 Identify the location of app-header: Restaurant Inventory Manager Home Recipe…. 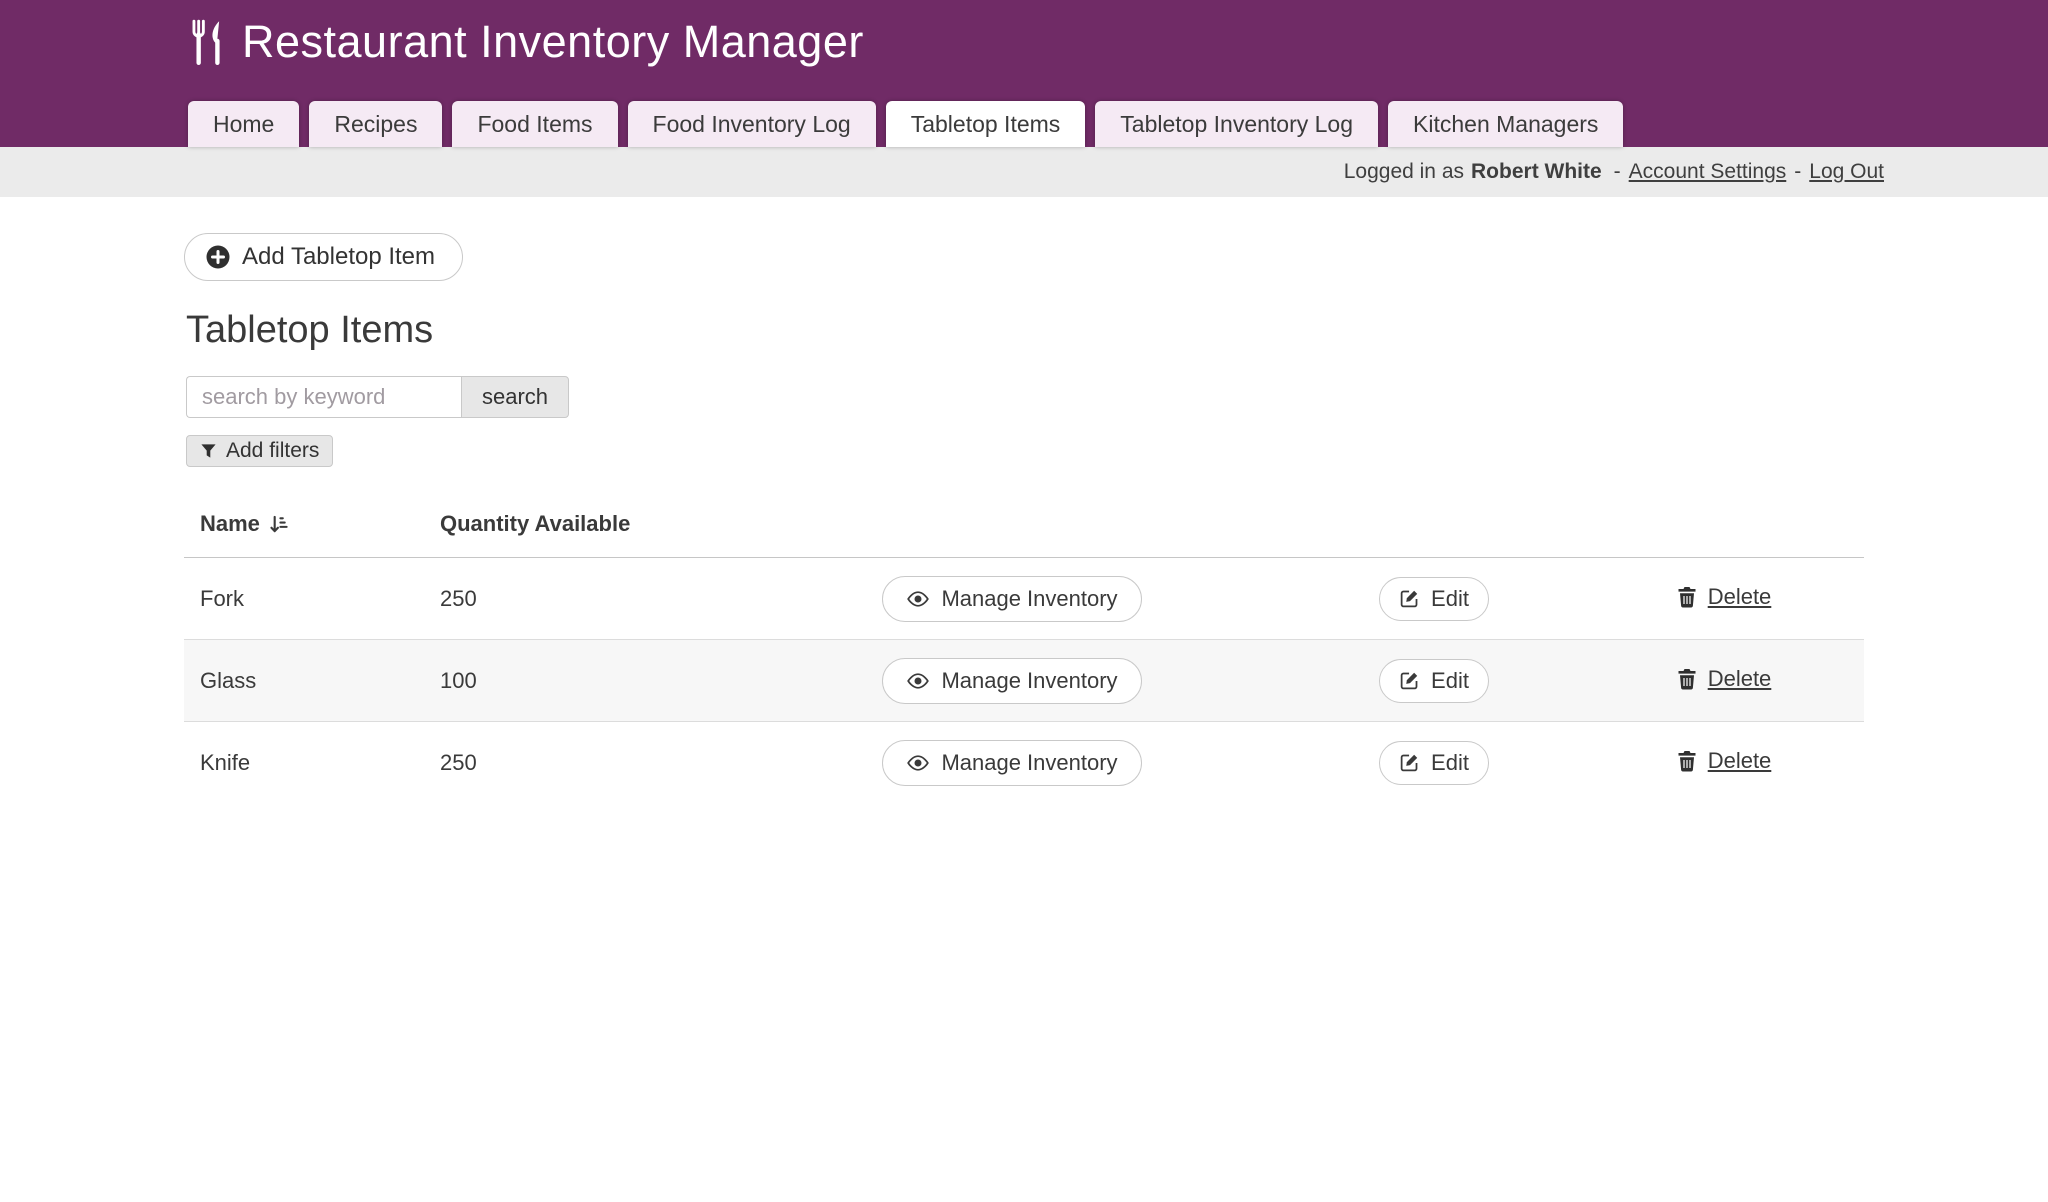
(1024, 73).